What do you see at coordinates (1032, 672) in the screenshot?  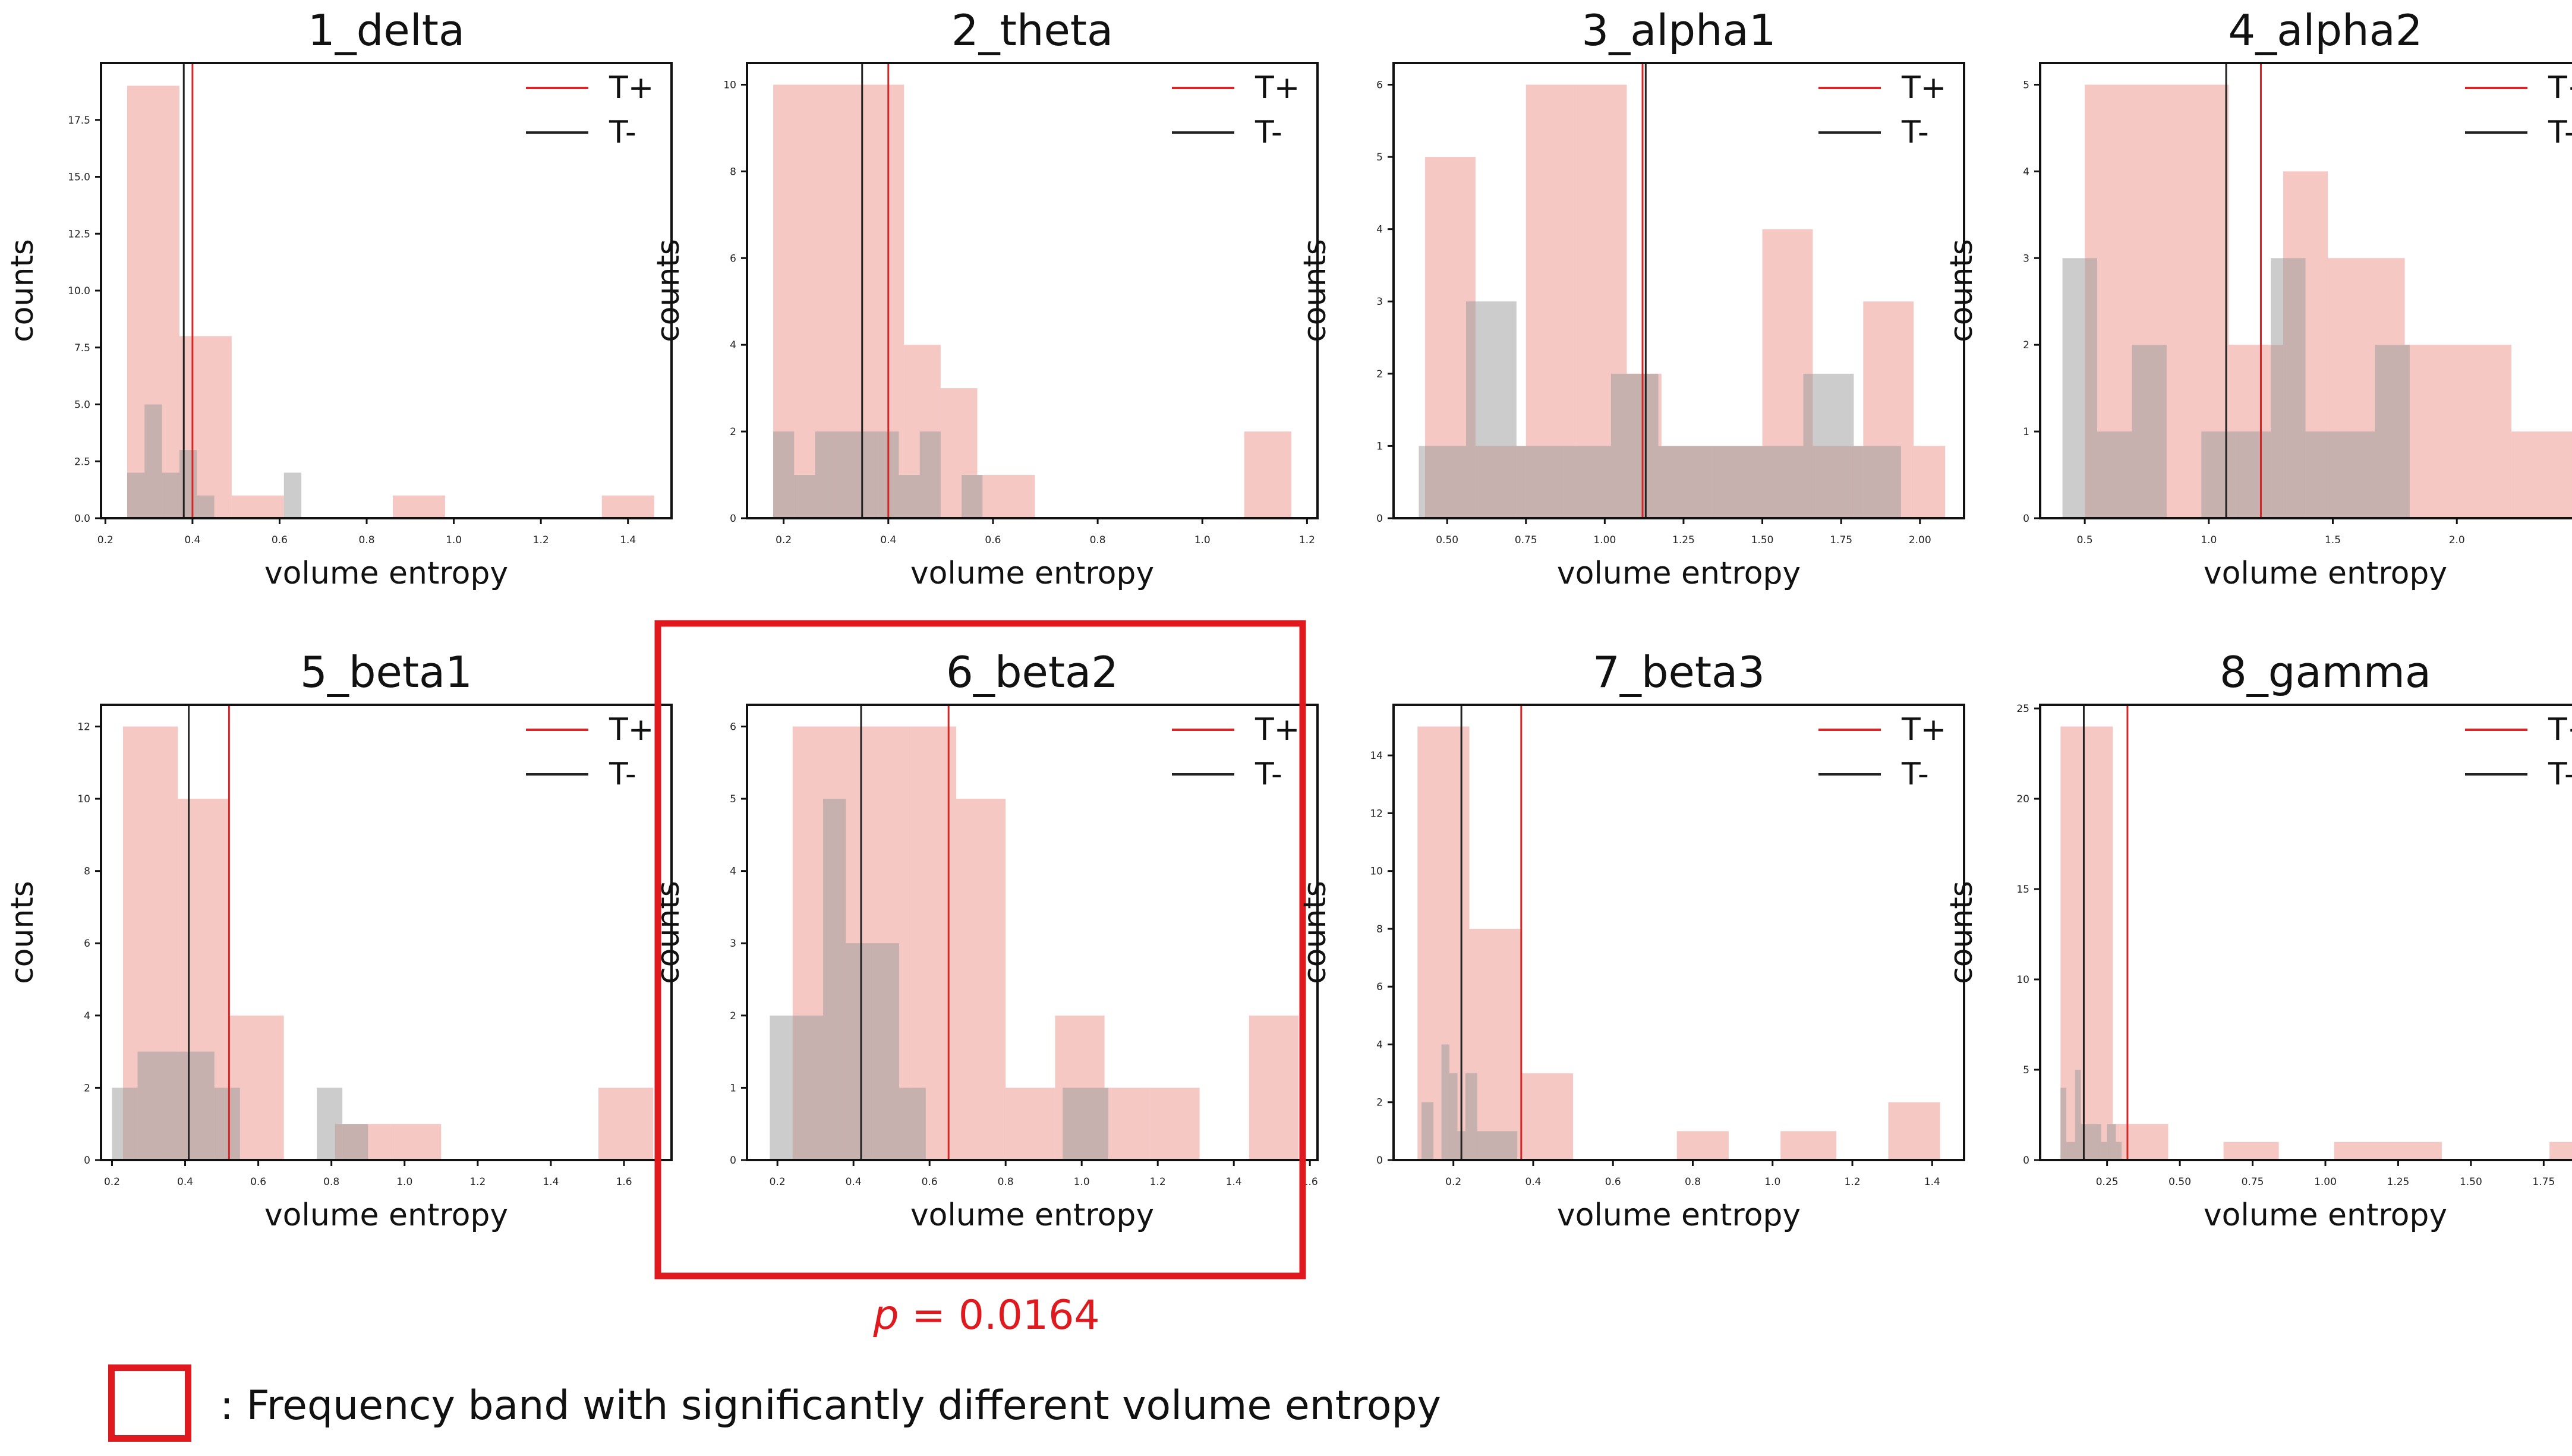 I see `chart-title: 6_beta2` at bounding box center [1032, 672].